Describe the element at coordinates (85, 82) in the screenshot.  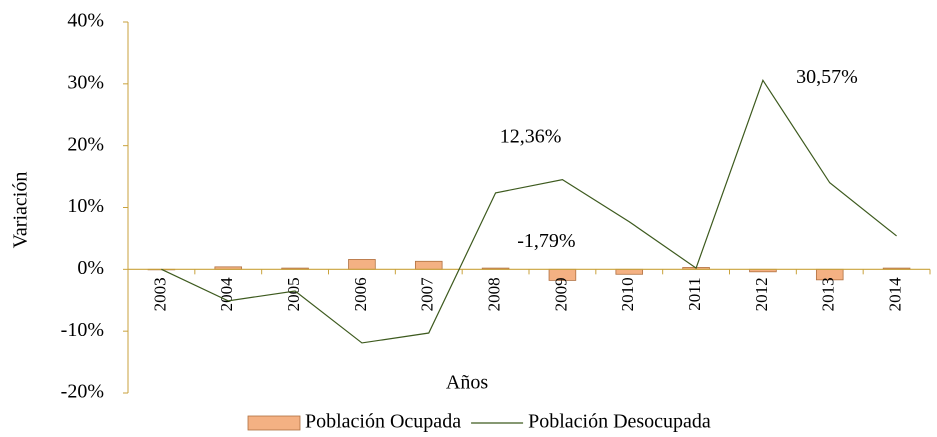
I see `y-tick-label: 30%` at that location.